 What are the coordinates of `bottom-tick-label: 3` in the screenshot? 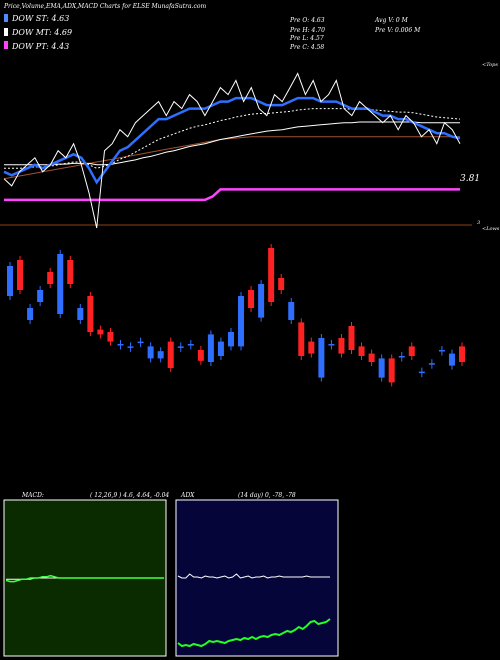 It's located at (478, 223).